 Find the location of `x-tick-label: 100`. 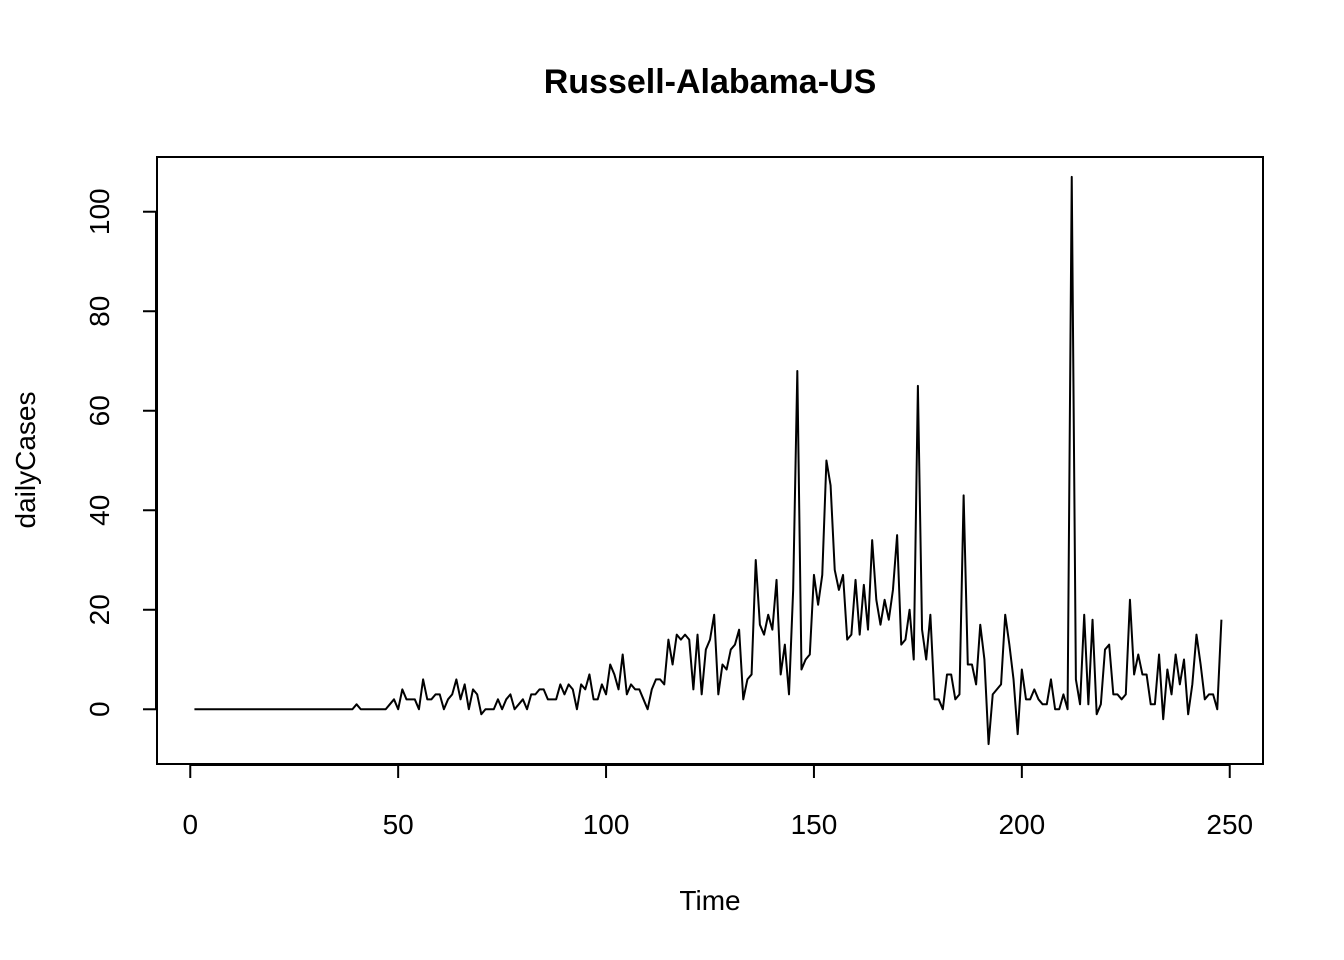

x-tick-label: 100 is located at coordinates (606, 824).